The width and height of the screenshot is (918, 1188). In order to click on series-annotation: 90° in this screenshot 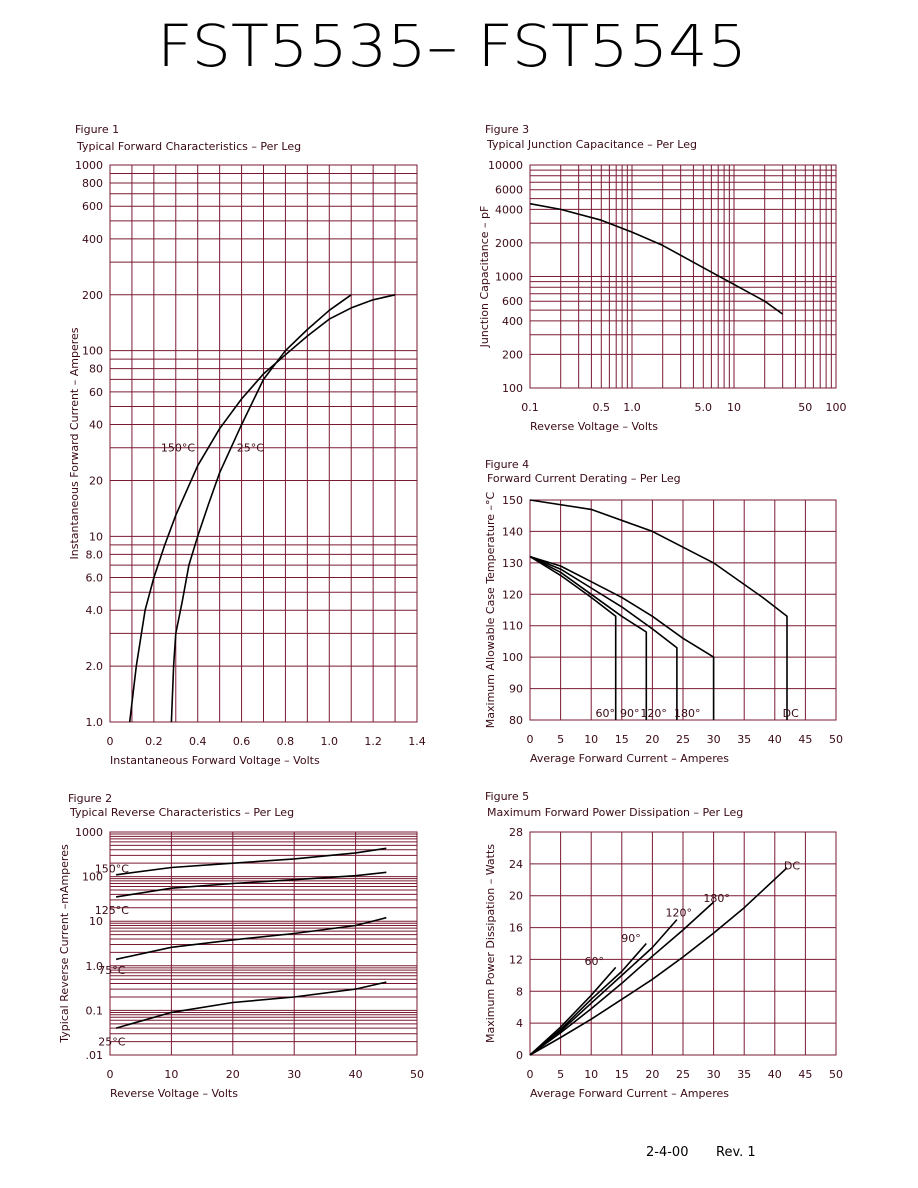, I will do `click(630, 713)`.